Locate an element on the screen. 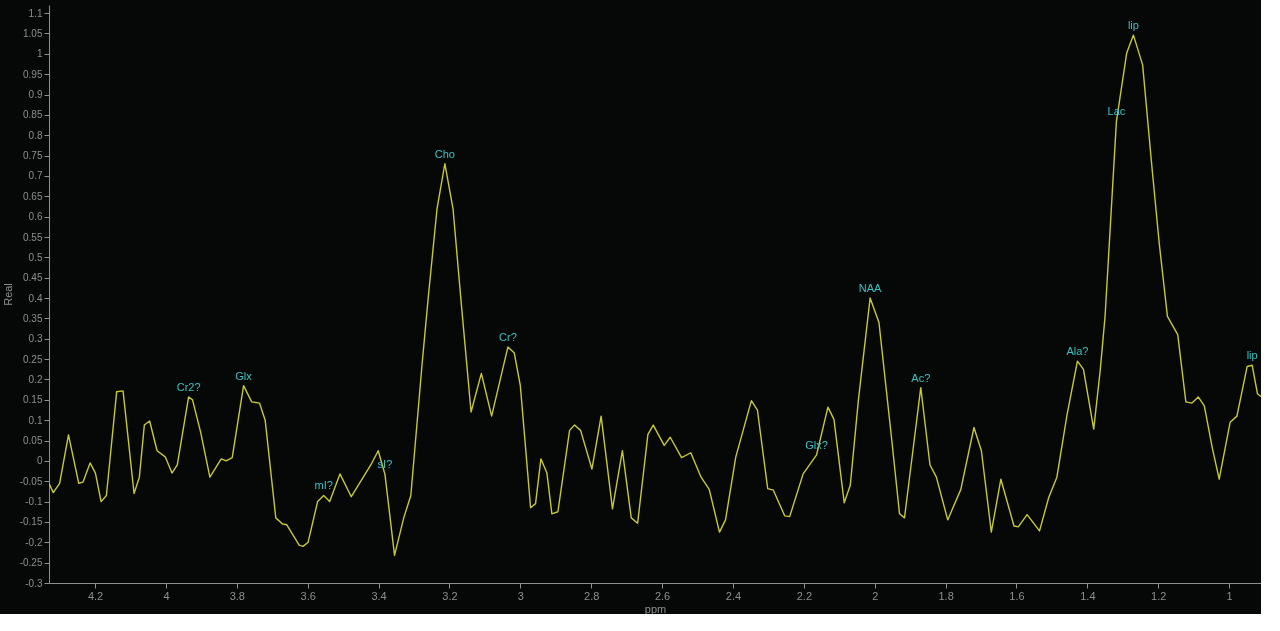 This screenshot has width=1280, height=631. y-tick-label: 0.65 is located at coordinates (33, 196).